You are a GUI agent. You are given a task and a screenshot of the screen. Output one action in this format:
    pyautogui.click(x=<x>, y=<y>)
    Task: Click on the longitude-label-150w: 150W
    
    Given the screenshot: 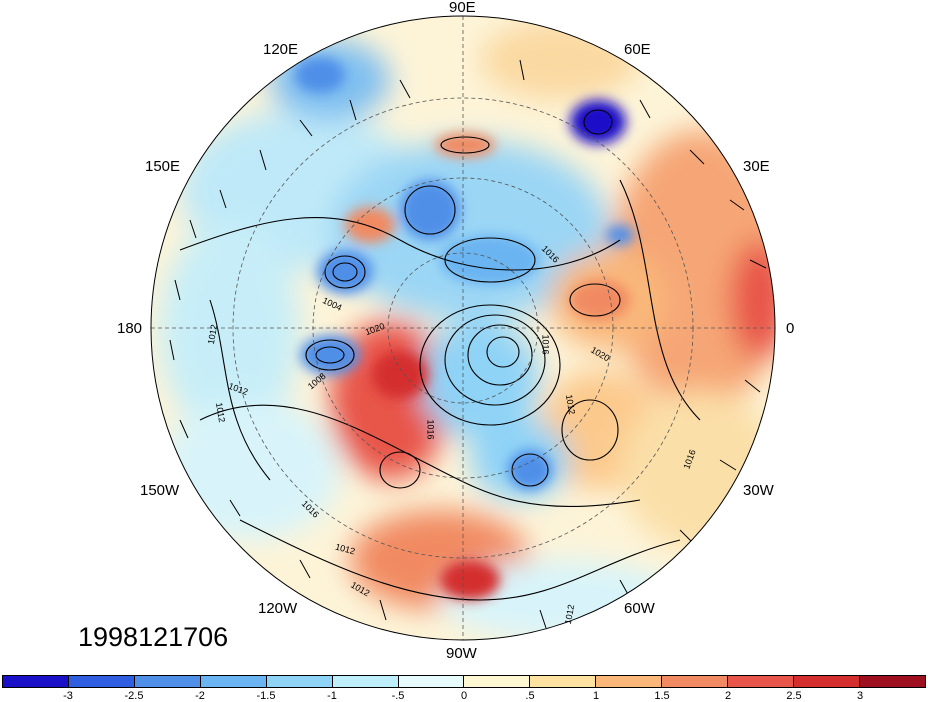 What is the action you would take?
    pyautogui.click(x=160, y=490)
    